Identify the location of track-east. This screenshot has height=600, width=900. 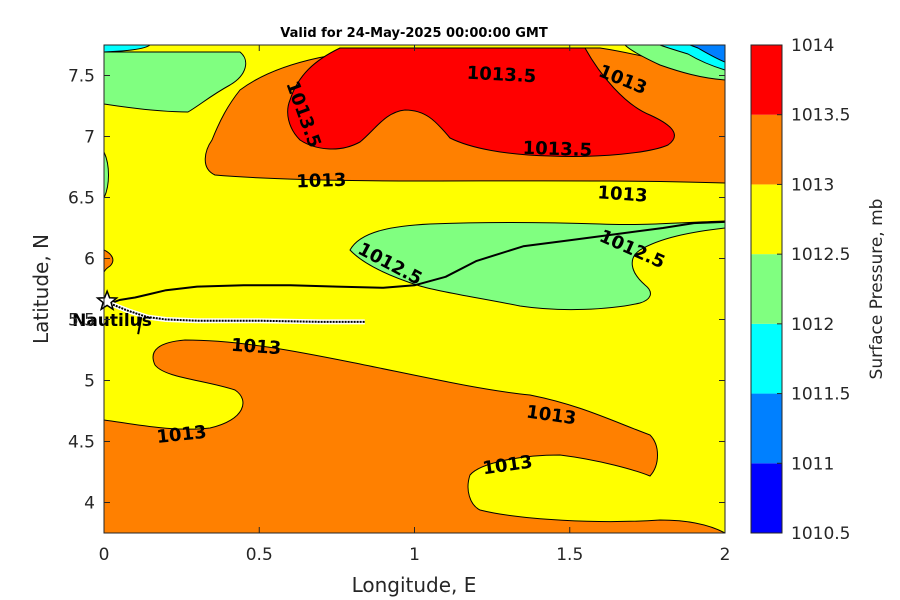
(417, 262).